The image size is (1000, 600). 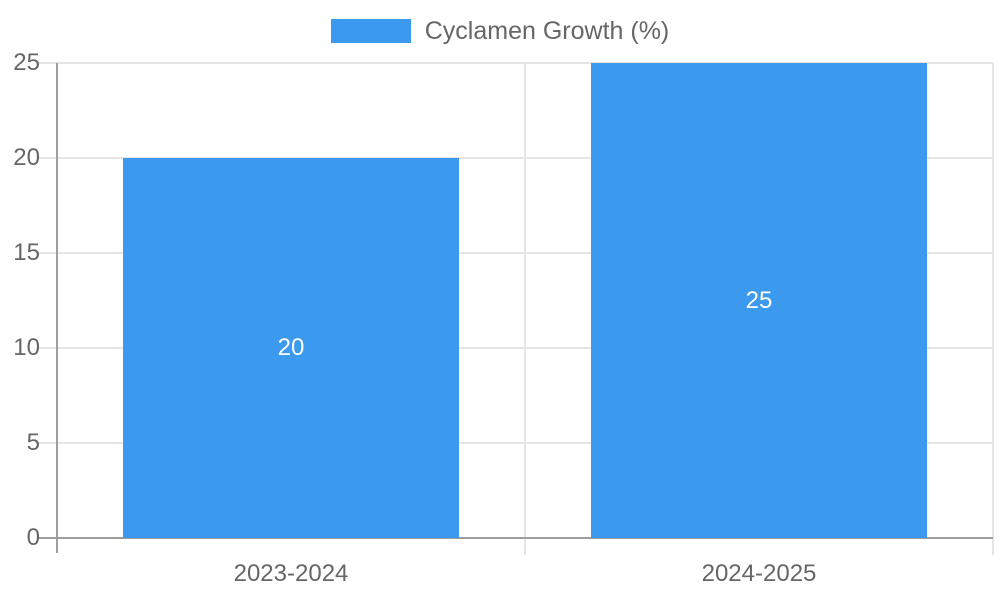 I want to click on y-axis-line, so click(x=57, y=308).